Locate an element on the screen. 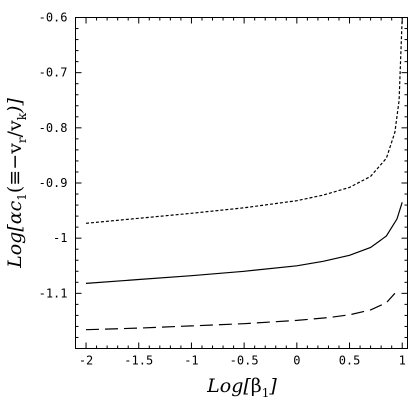  x-tick-label: -2 is located at coordinates (86, 361).